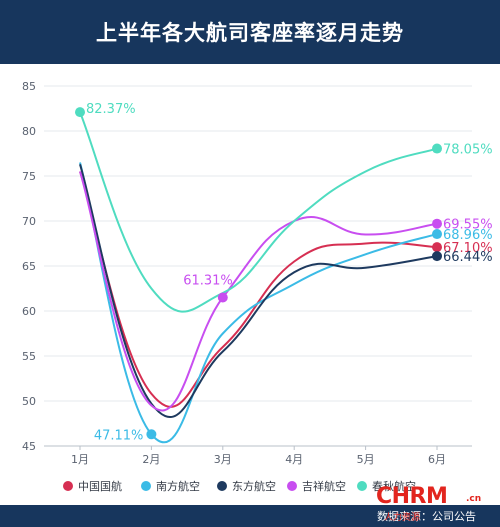 This screenshot has width=500, height=527. Describe the element at coordinates (208, 281) in the screenshot. I see `data-label: 61.31%` at that location.